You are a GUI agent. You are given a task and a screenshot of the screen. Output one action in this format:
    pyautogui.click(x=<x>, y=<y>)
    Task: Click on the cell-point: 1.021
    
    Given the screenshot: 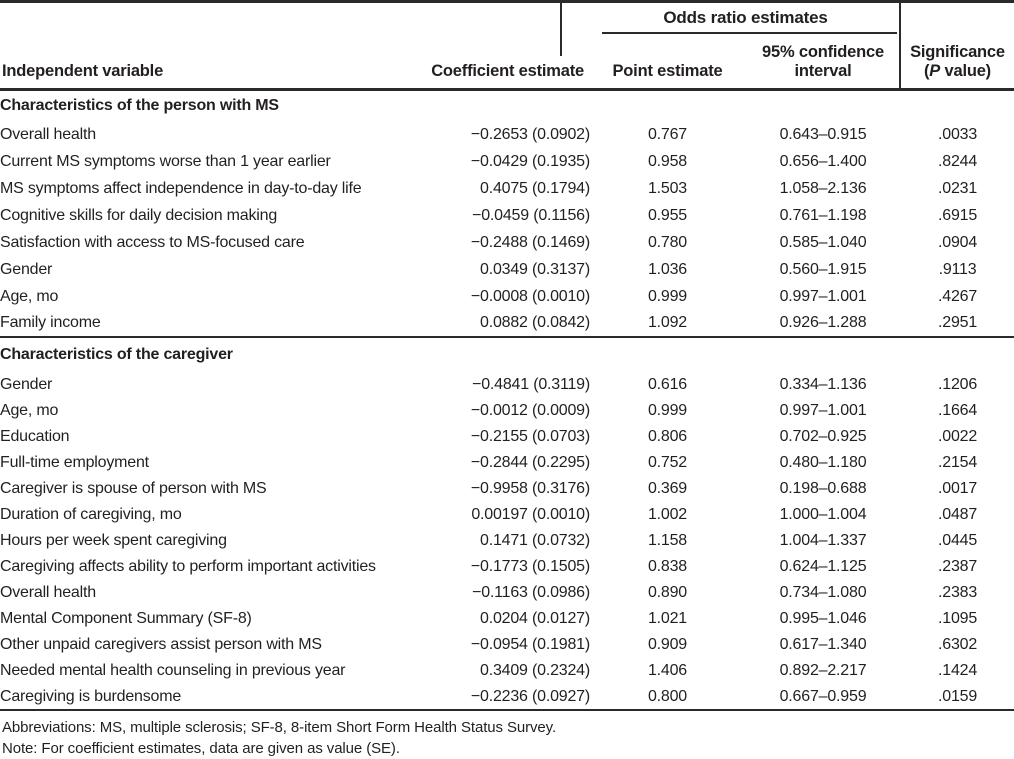 What is the action you would take?
    pyautogui.click(x=667, y=618)
    